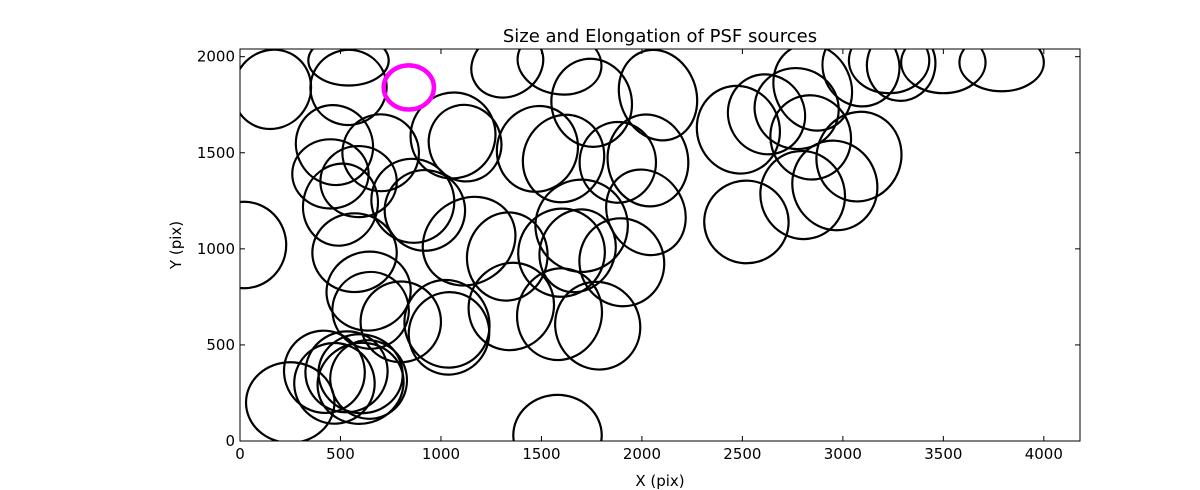 The width and height of the screenshot is (1200, 490). I want to click on x-tick-label: 1000, so click(441, 454).